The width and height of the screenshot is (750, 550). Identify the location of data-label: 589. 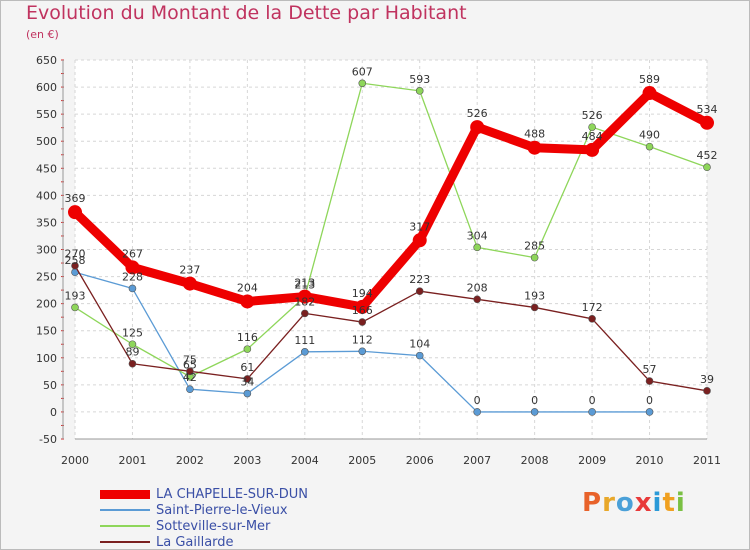
(649, 79).